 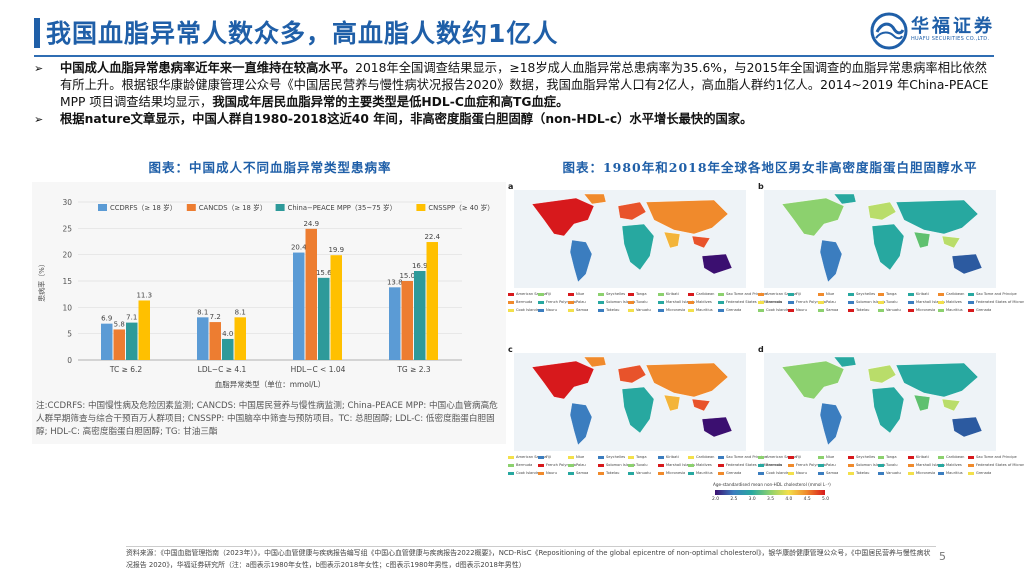 What do you see at coordinates (632, 401) in the screenshot?
I see `world-map-svg` at bounding box center [632, 401].